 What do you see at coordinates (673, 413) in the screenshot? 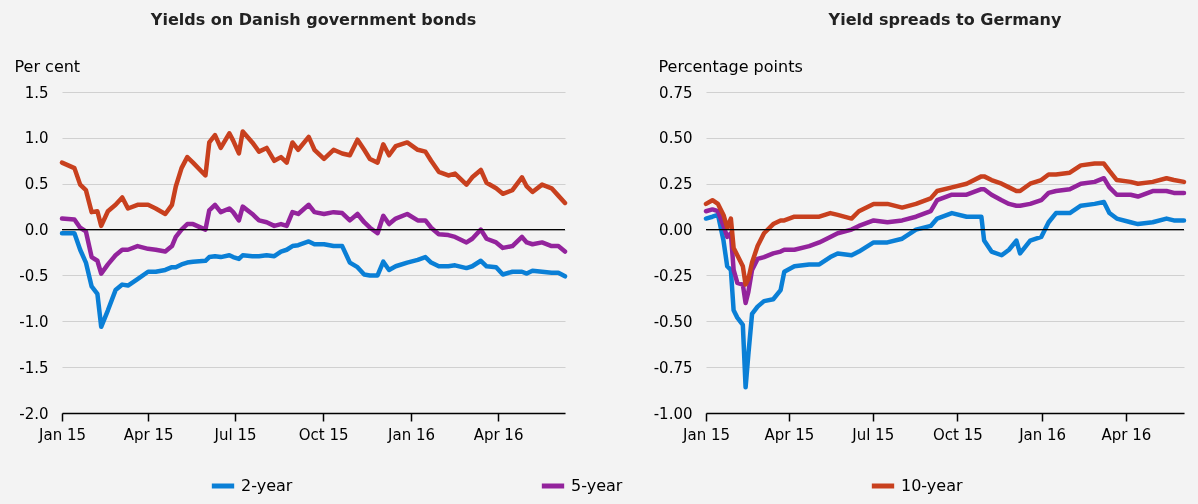
I see `y-tick-label: -1.00` at bounding box center [673, 413].